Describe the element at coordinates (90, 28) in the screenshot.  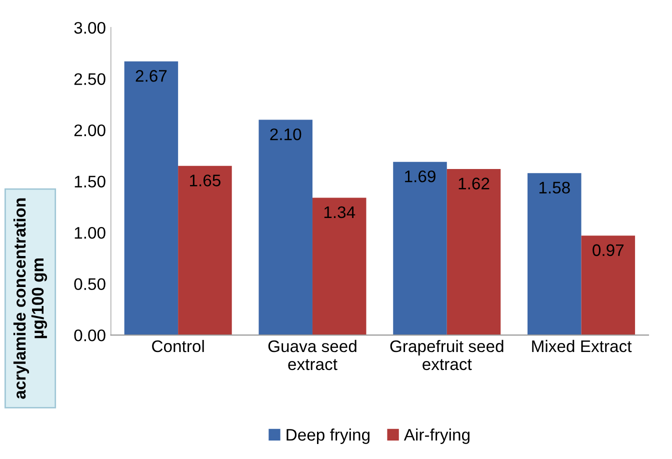
I see `y-tick-label: 3.00` at that location.